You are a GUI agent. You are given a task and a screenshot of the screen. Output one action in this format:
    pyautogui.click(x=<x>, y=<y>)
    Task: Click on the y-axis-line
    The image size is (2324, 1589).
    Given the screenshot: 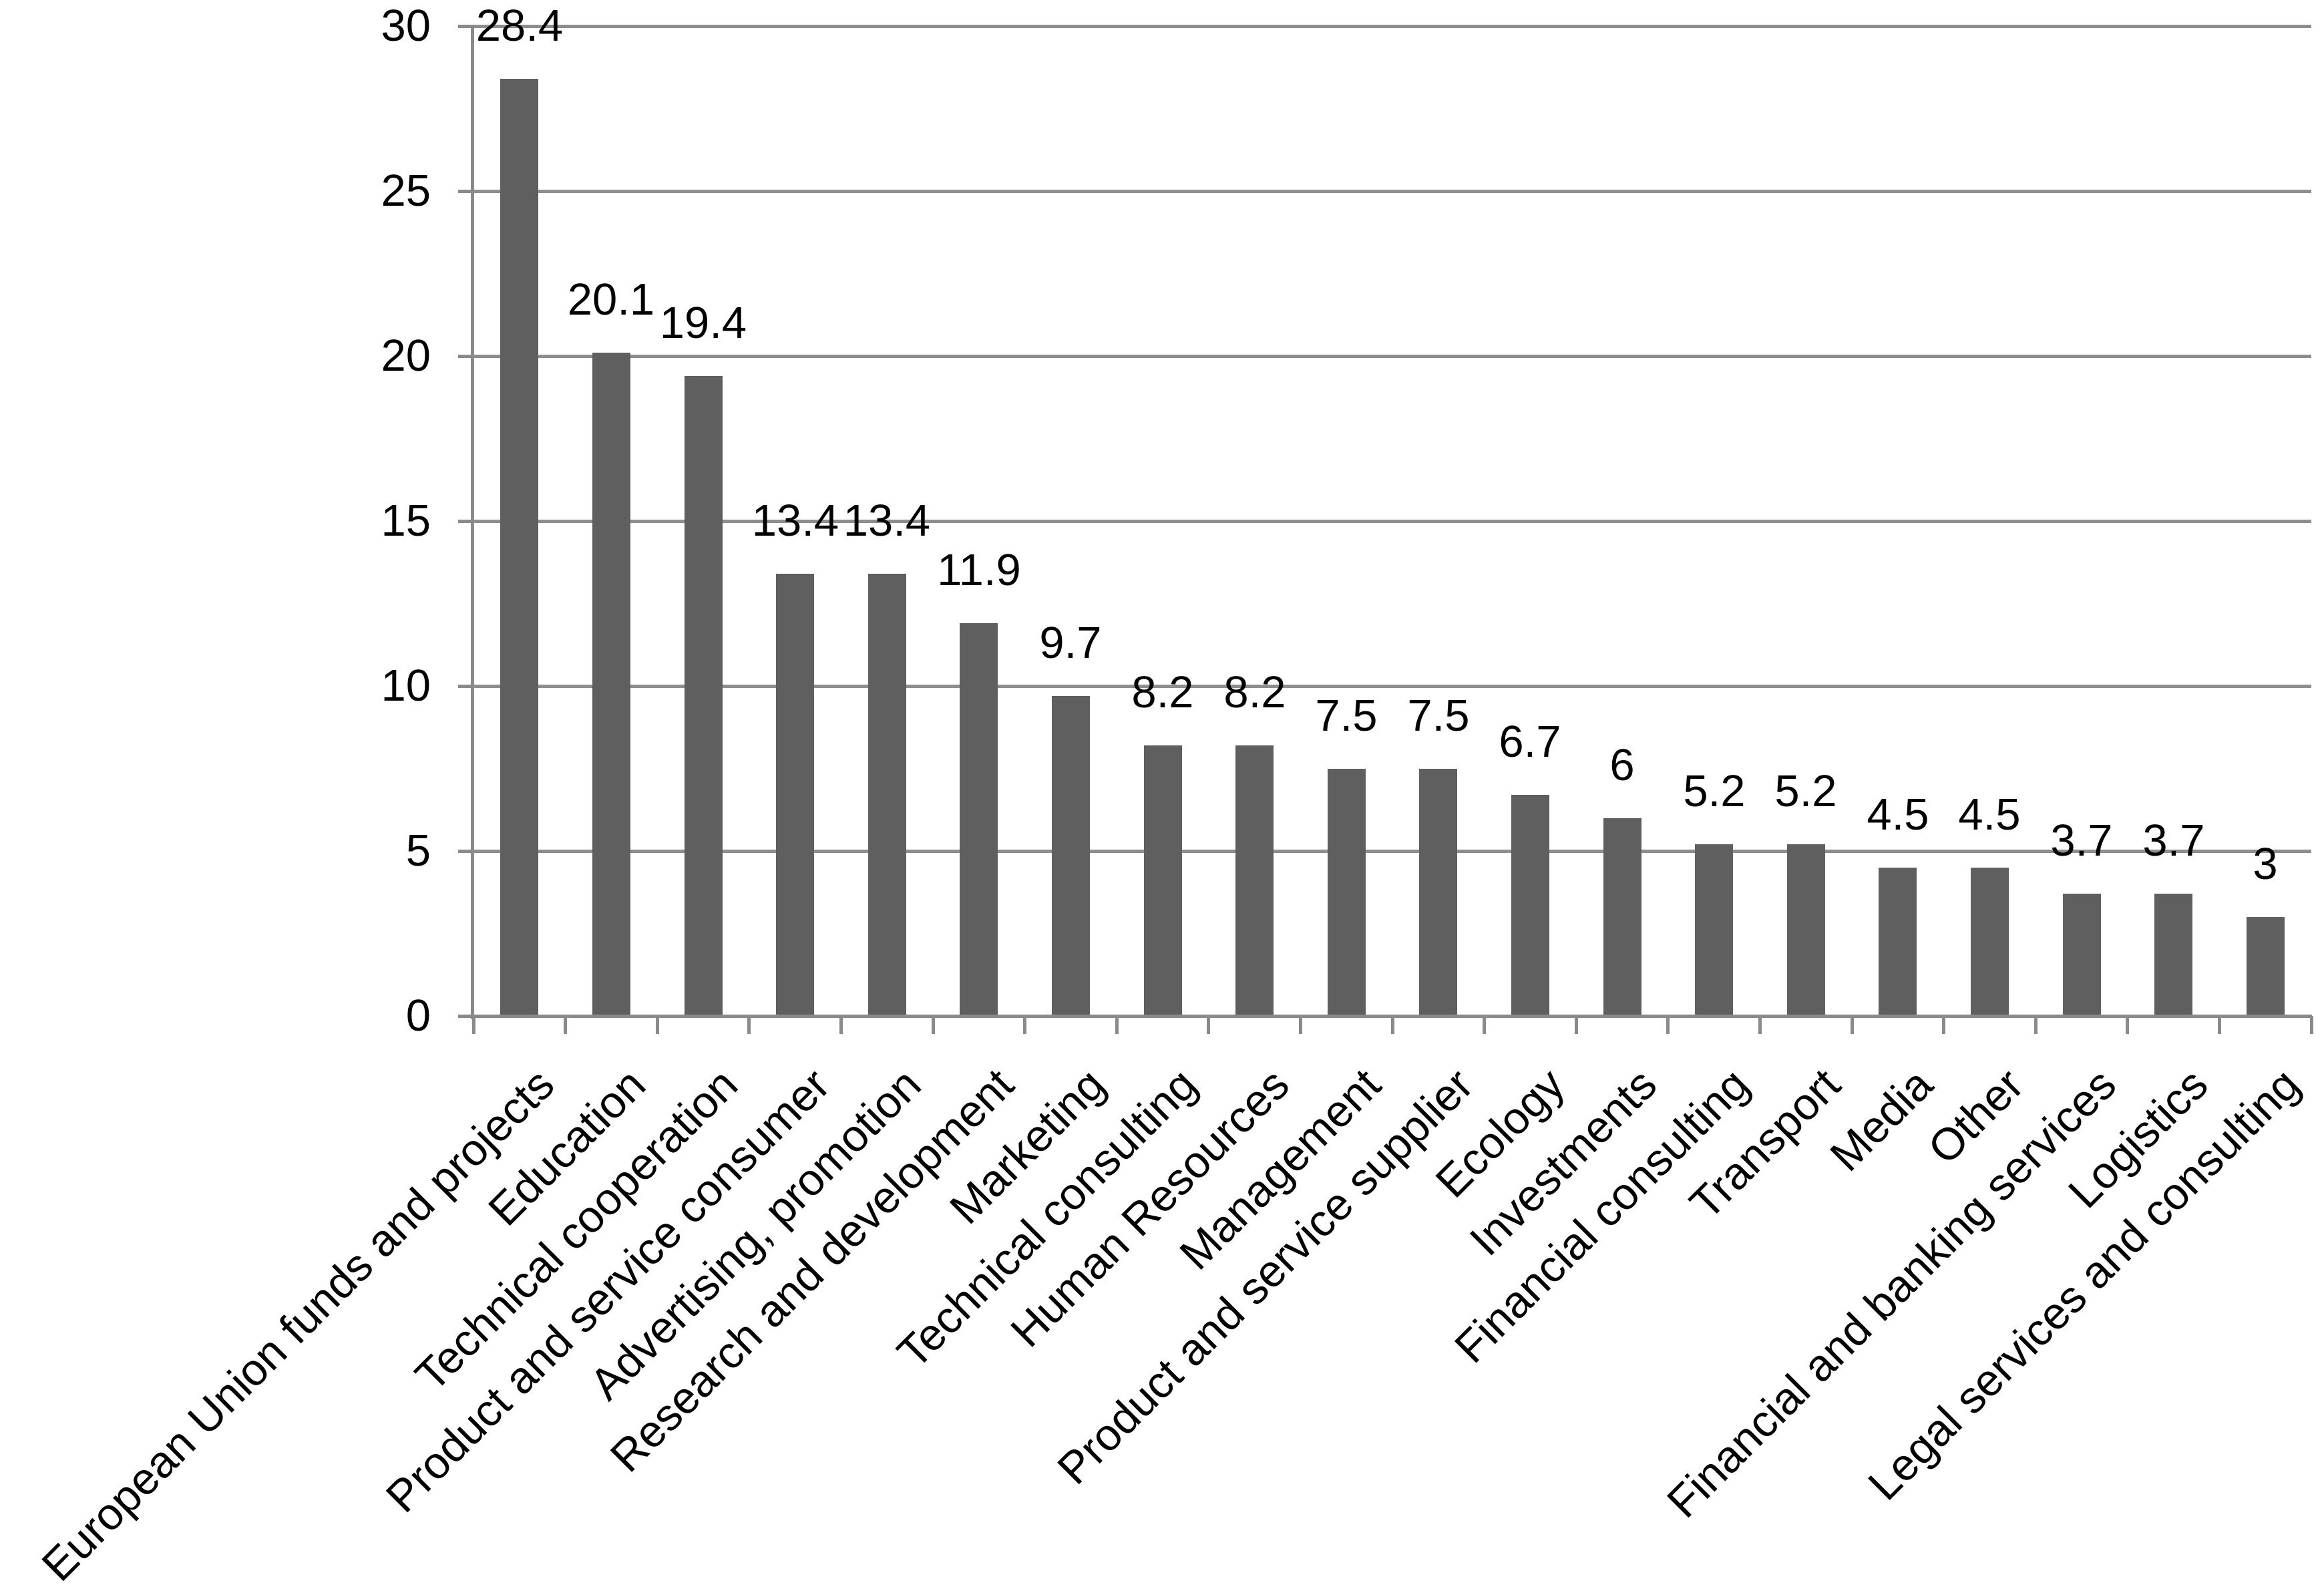 What is the action you would take?
    pyautogui.click(x=473, y=522)
    